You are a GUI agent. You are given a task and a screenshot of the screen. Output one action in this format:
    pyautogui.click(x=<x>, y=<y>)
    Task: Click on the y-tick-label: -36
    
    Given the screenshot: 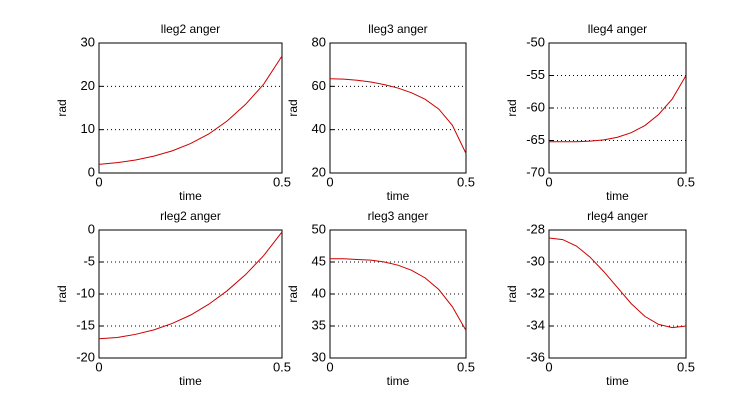 What is the action you would take?
    pyautogui.click(x=535, y=356)
    